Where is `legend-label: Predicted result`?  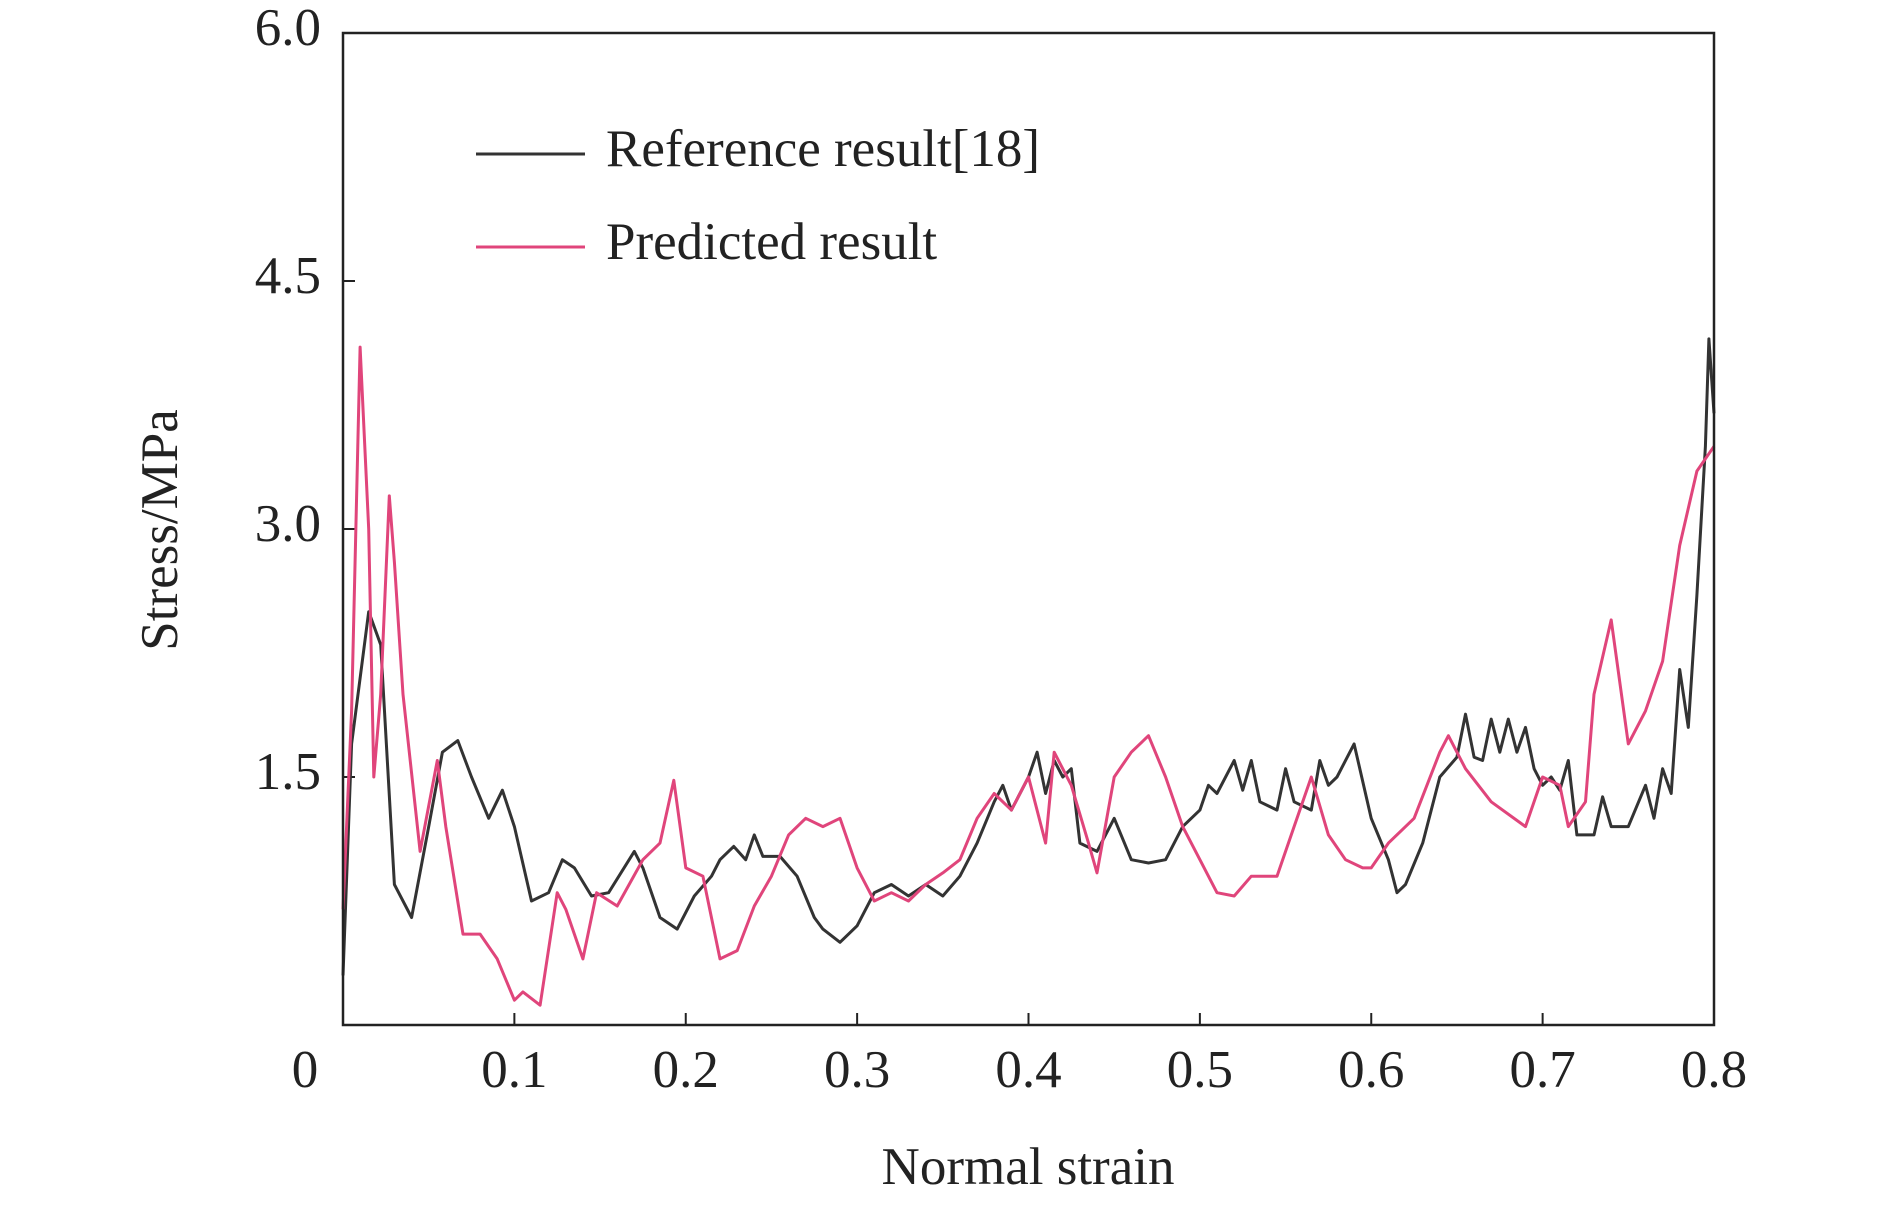 legend-label: Predicted result is located at coordinates (771, 242).